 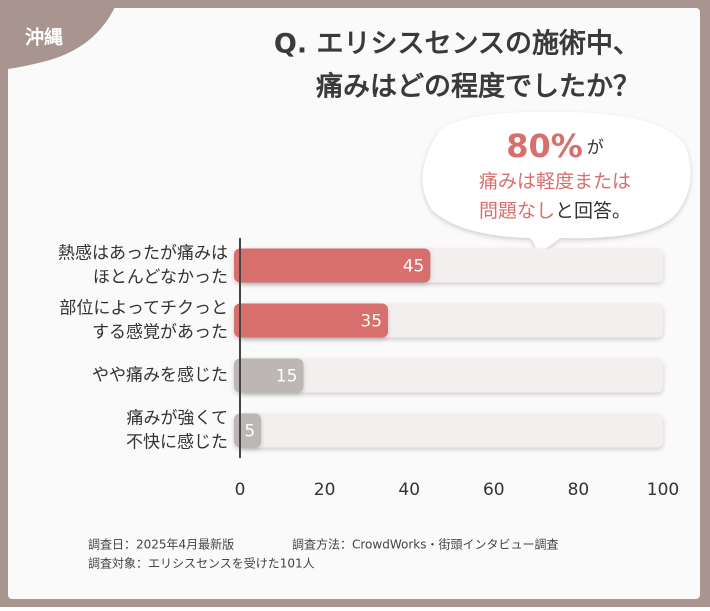 What do you see at coordinates (249, 432) in the screenshot?
I see `value-label: 5` at bounding box center [249, 432].